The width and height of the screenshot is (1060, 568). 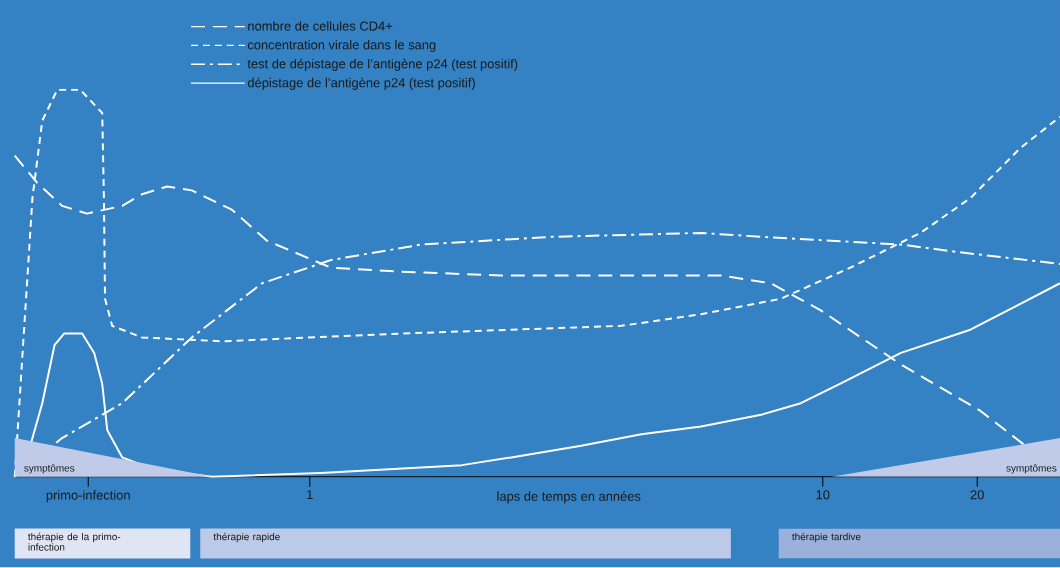 I want to click on x-tick-label: primo-infection, so click(x=88, y=496).